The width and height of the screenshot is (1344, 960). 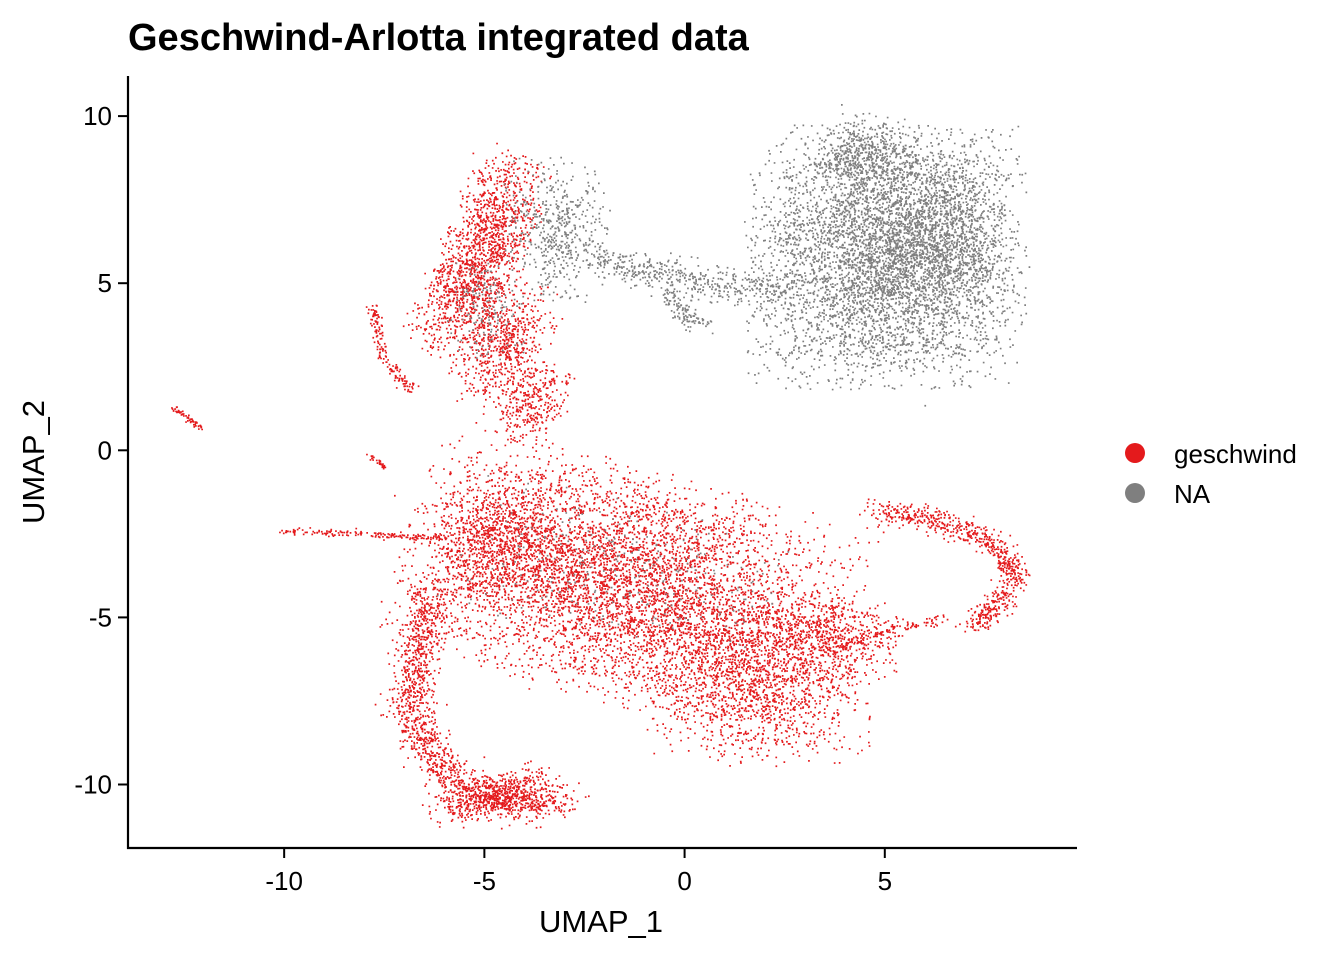 What do you see at coordinates (105, 450) in the screenshot?
I see `y-tick-label: 0` at bounding box center [105, 450].